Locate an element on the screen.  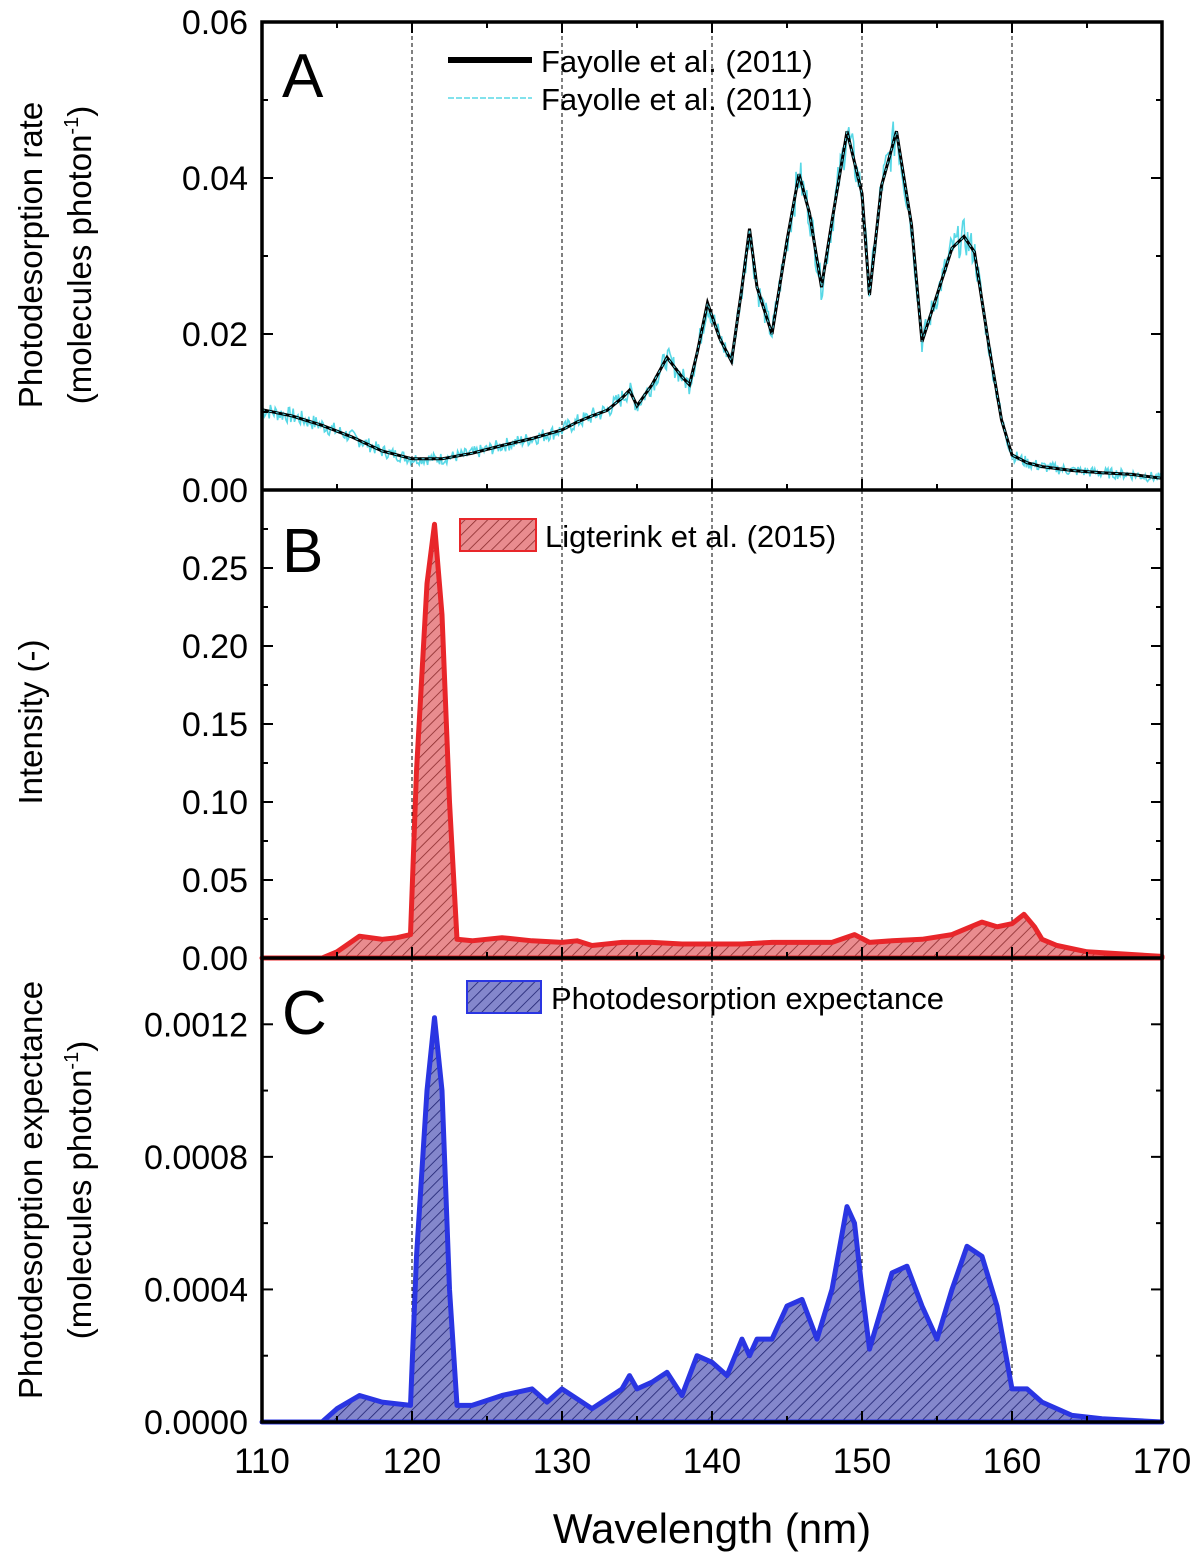
legend-label-blue: Photodesorption expectance is located at coordinates (747, 998).